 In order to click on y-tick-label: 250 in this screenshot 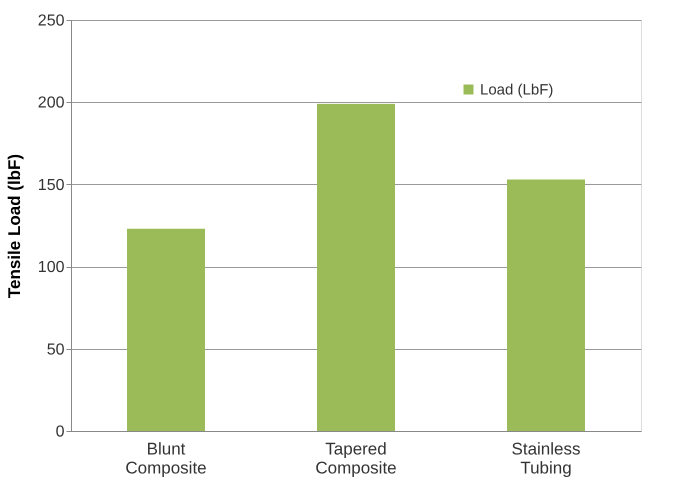, I will do `click(51, 21)`.